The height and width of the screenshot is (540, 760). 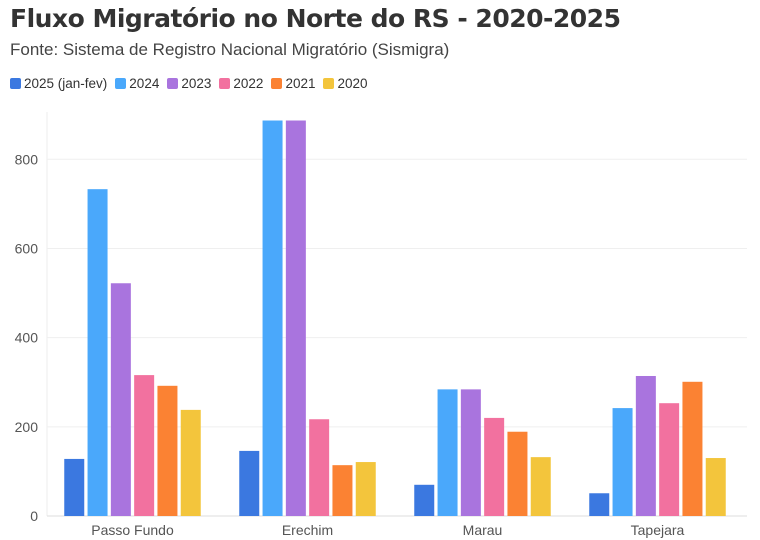 What do you see at coordinates (120, 399) in the screenshot?
I see `bar-passo-fundo-2023` at bounding box center [120, 399].